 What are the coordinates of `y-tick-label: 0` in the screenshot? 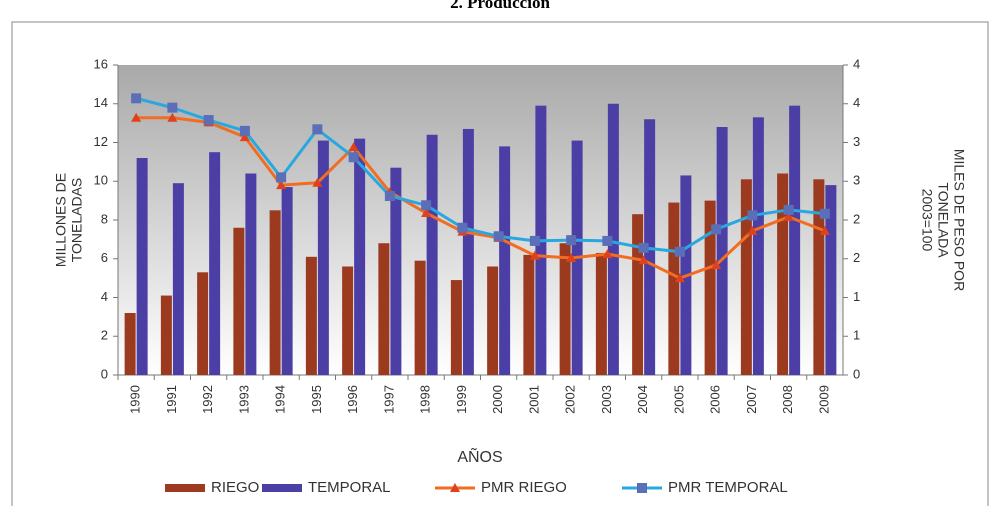 It's located at (104, 373).